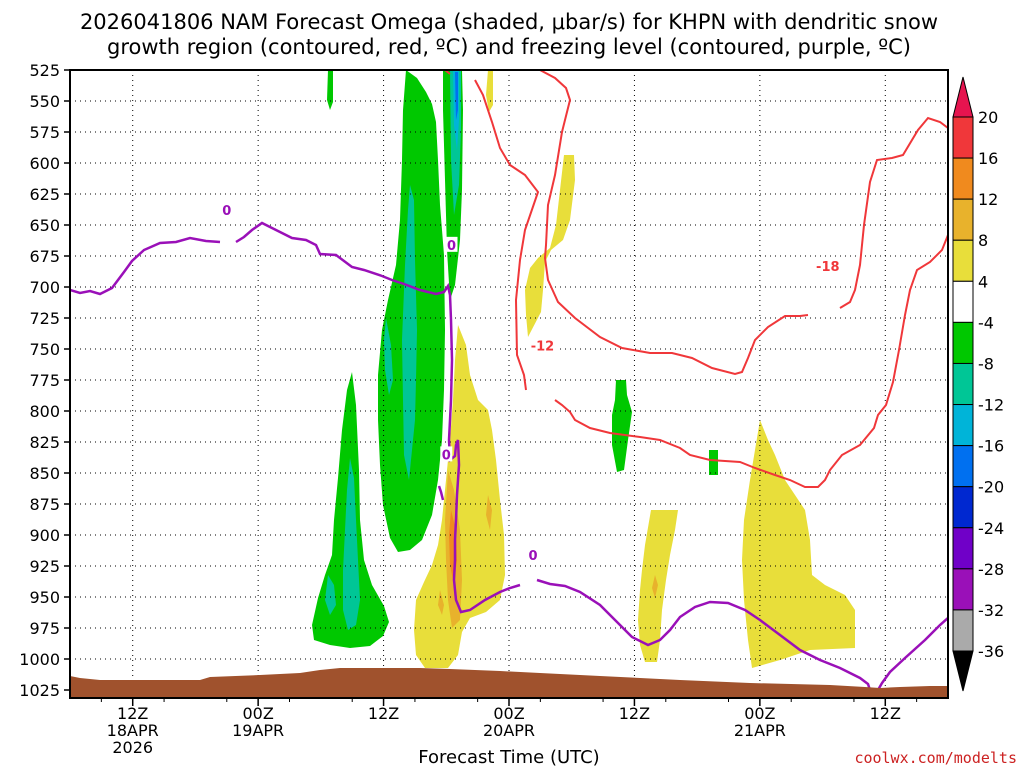 This screenshot has height=768, width=1024. I want to click on colorbar-label: 12, so click(988, 199).